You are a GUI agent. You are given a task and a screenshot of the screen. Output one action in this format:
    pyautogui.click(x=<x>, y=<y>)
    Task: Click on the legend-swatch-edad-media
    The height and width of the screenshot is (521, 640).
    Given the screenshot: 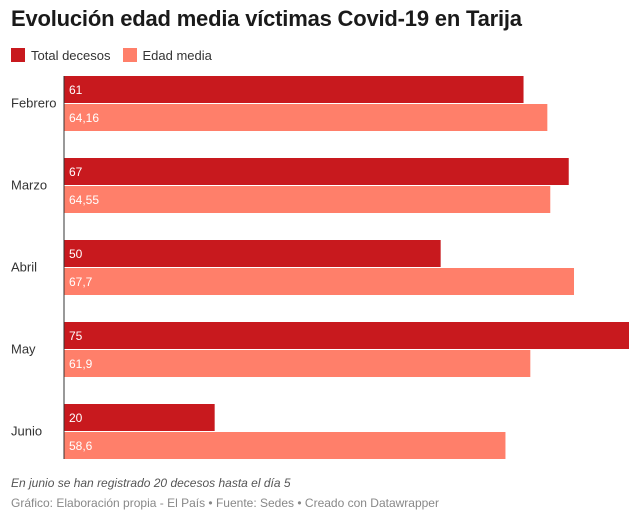 What is the action you would take?
    pyautogui.click(x=129, y=55)
    